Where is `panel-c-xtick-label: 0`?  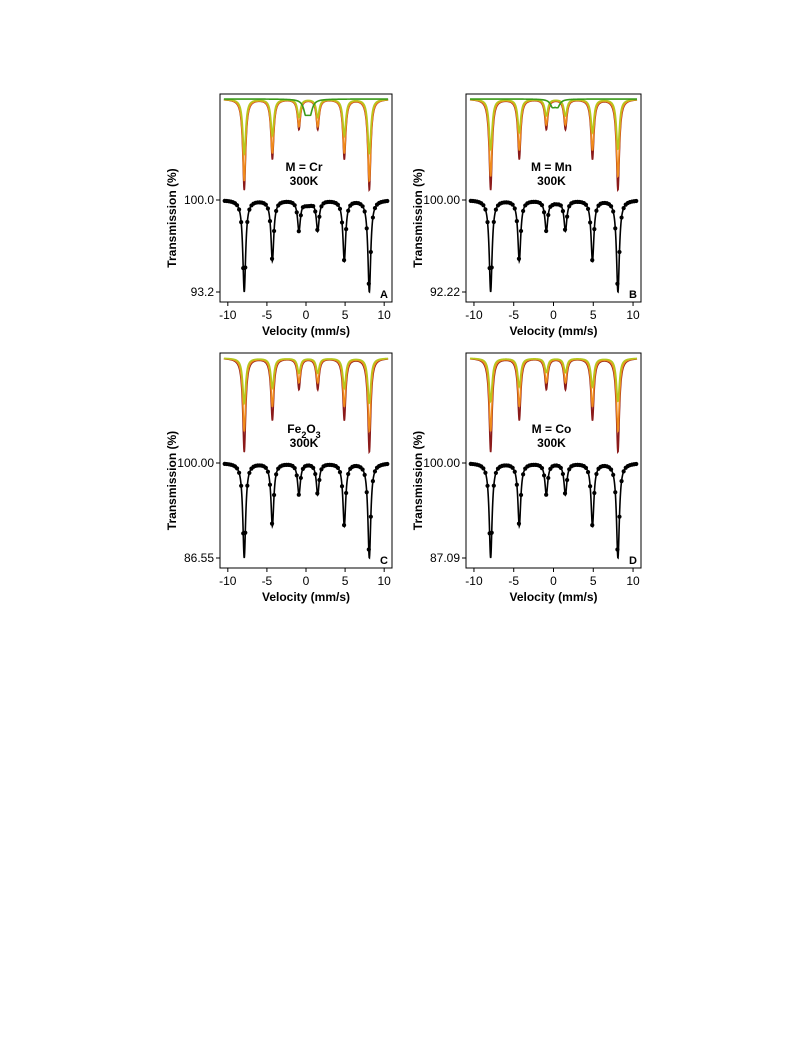
panel-c-xtick-label: 0 is located at coordinates (306, 581).